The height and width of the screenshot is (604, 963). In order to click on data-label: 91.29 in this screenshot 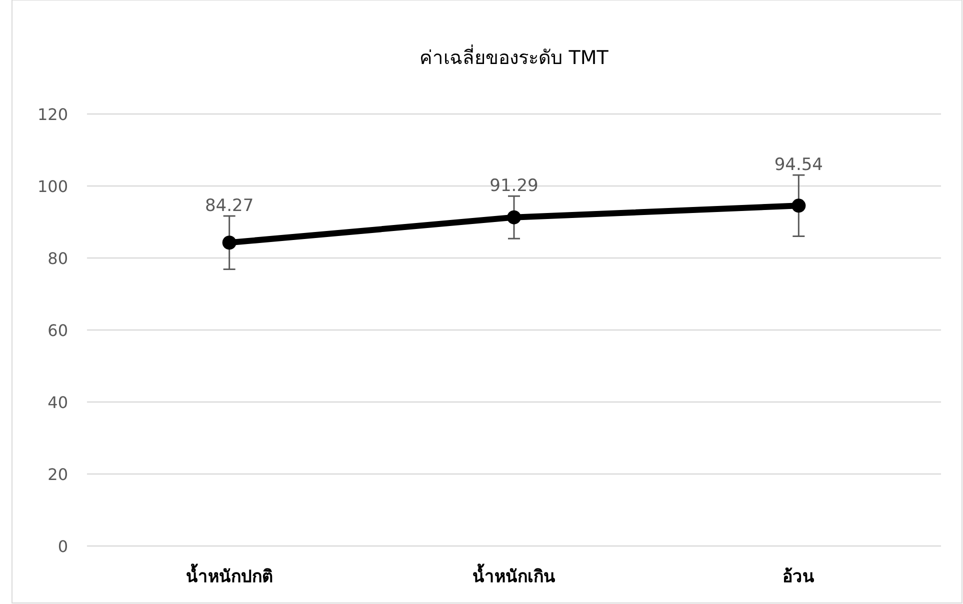, I will do `click(514, 186)`.